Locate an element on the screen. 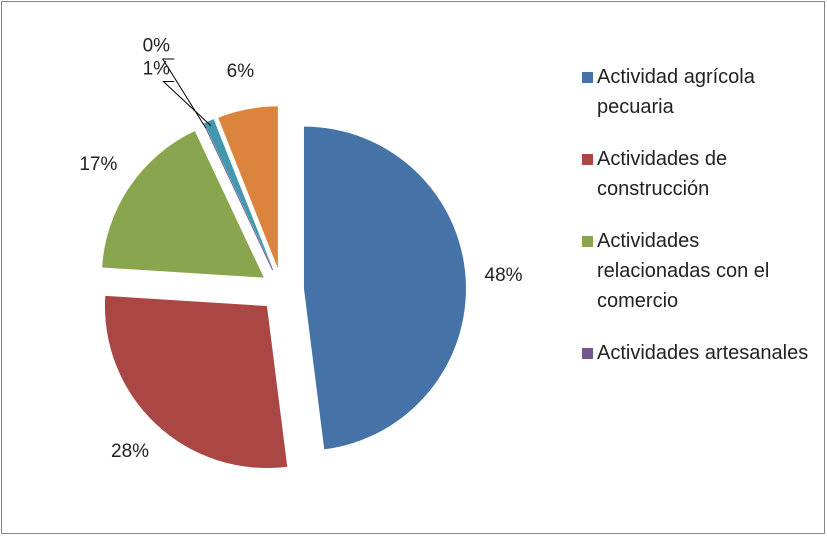 This screenshot has width=827, height=536. legend-label: Actividades artesanales is located at coordinates (703, 353).